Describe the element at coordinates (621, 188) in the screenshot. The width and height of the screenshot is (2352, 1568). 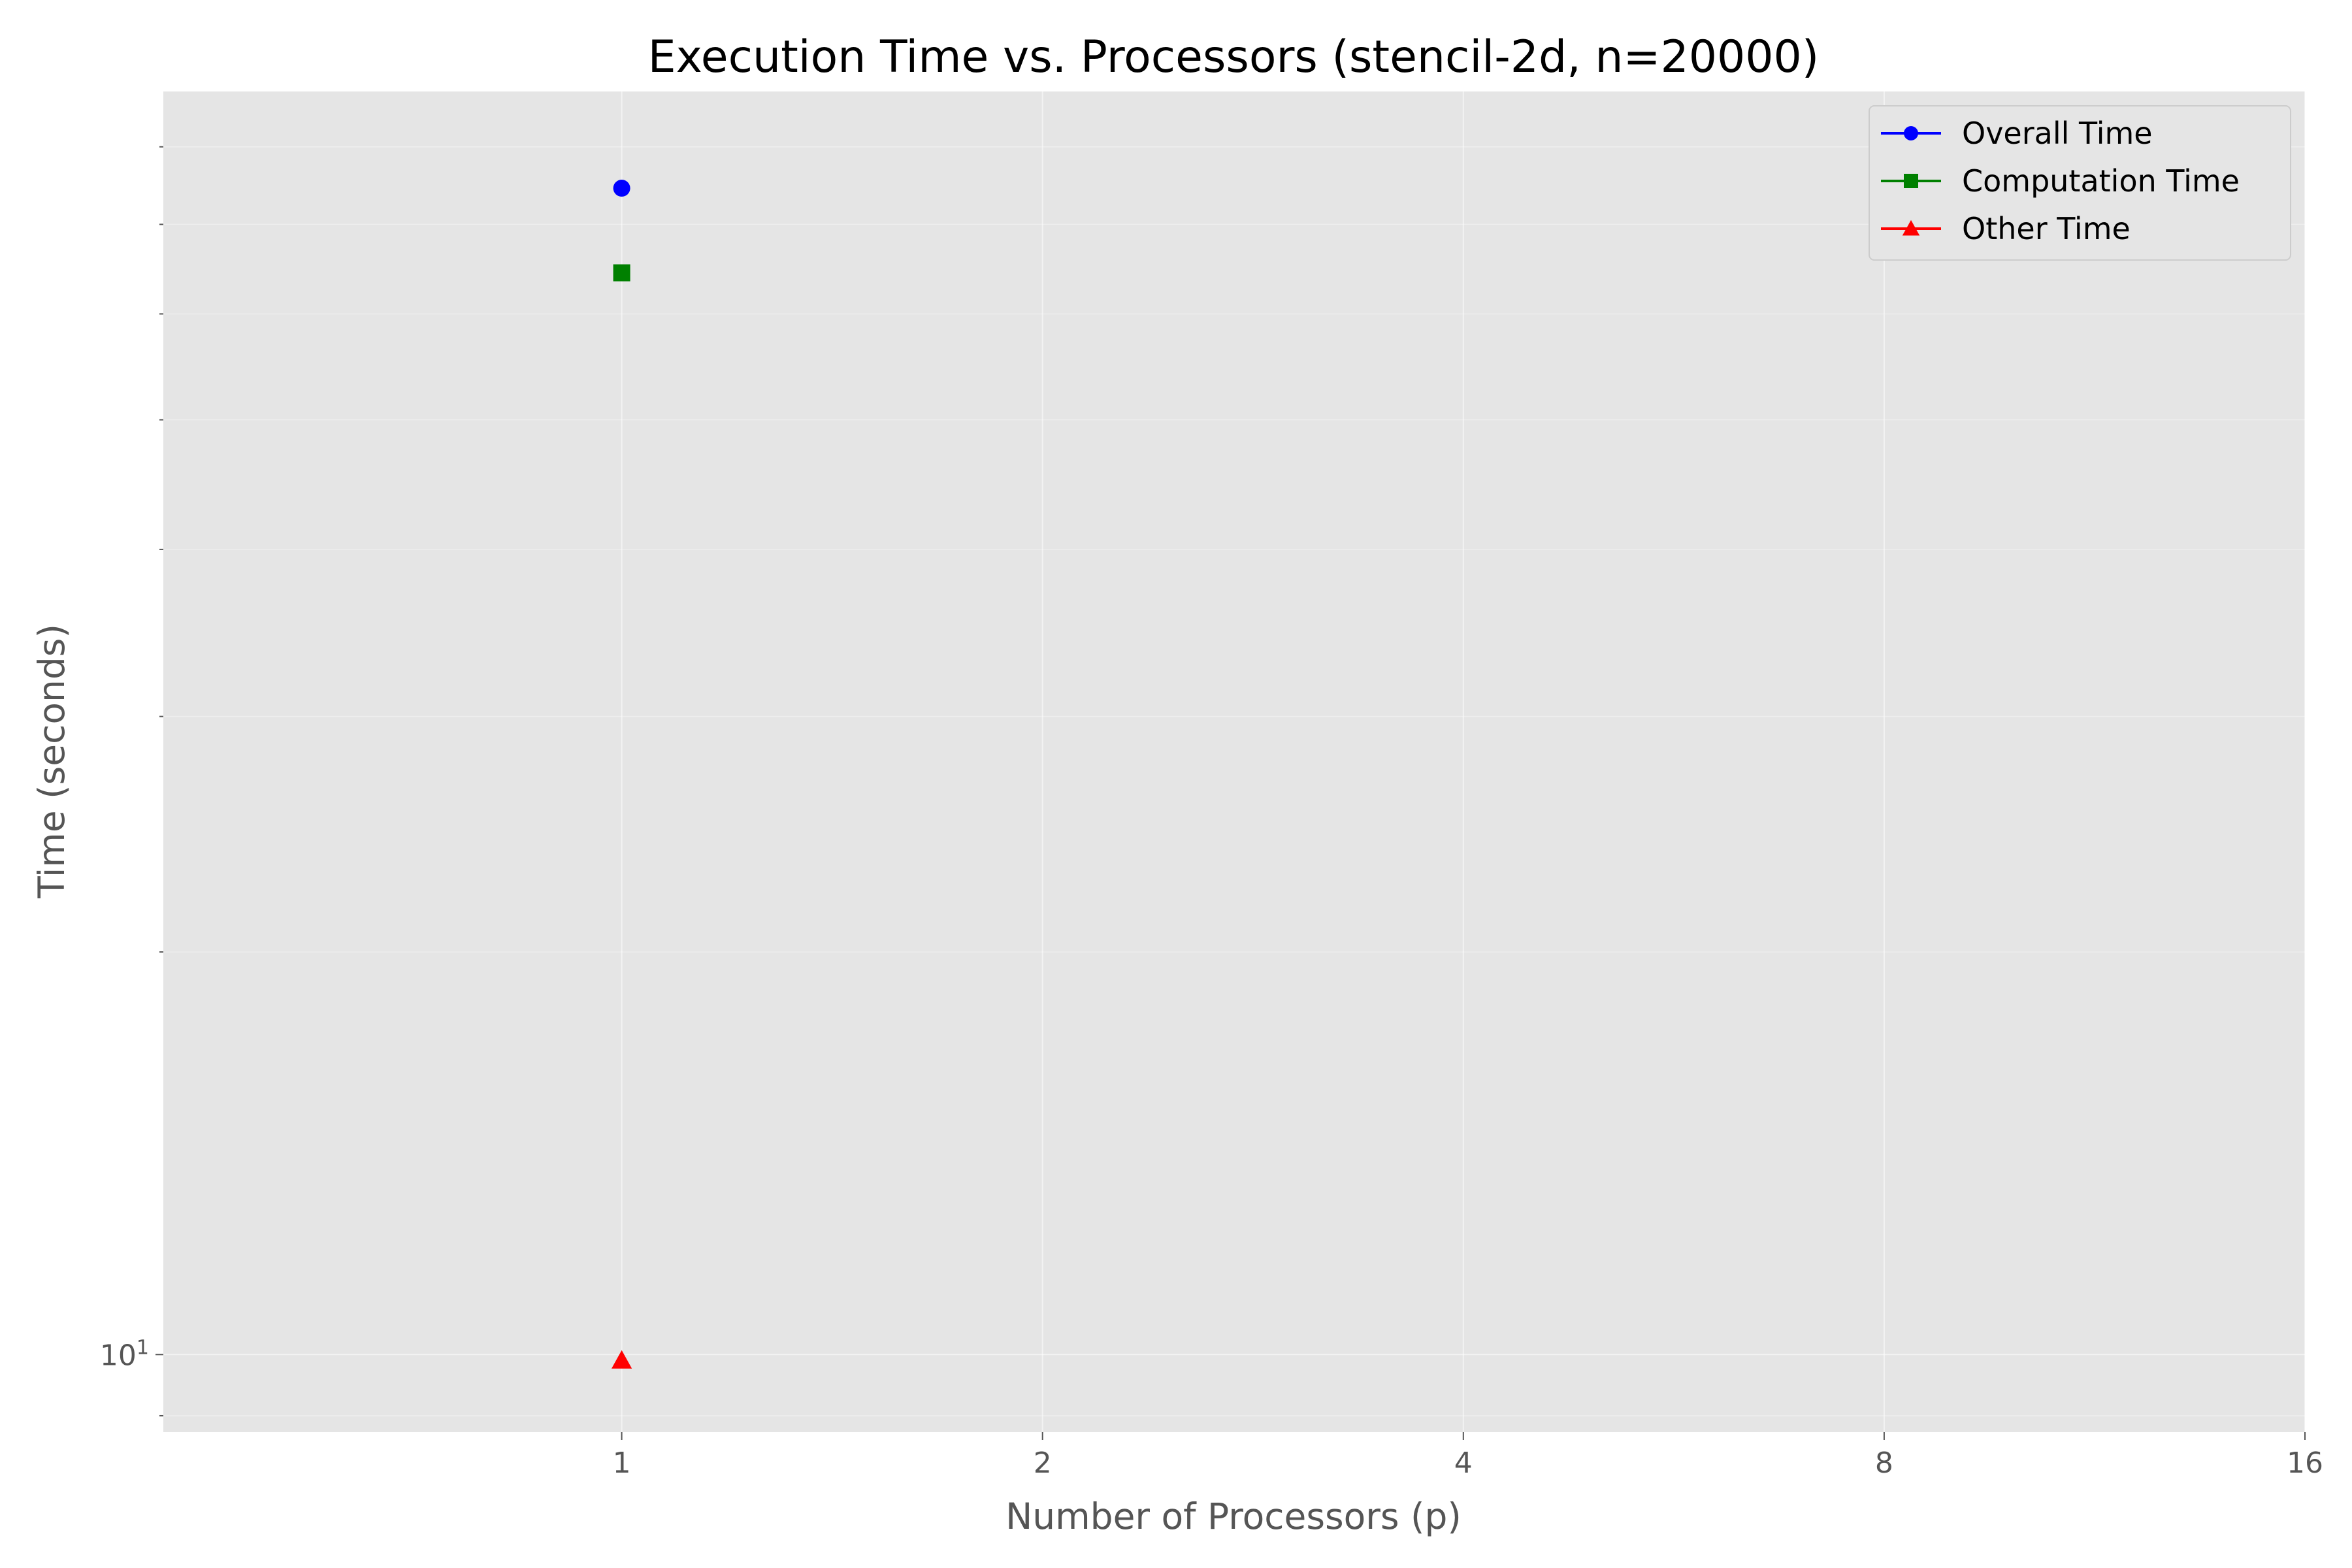
I see `data-point-circle` at that location.